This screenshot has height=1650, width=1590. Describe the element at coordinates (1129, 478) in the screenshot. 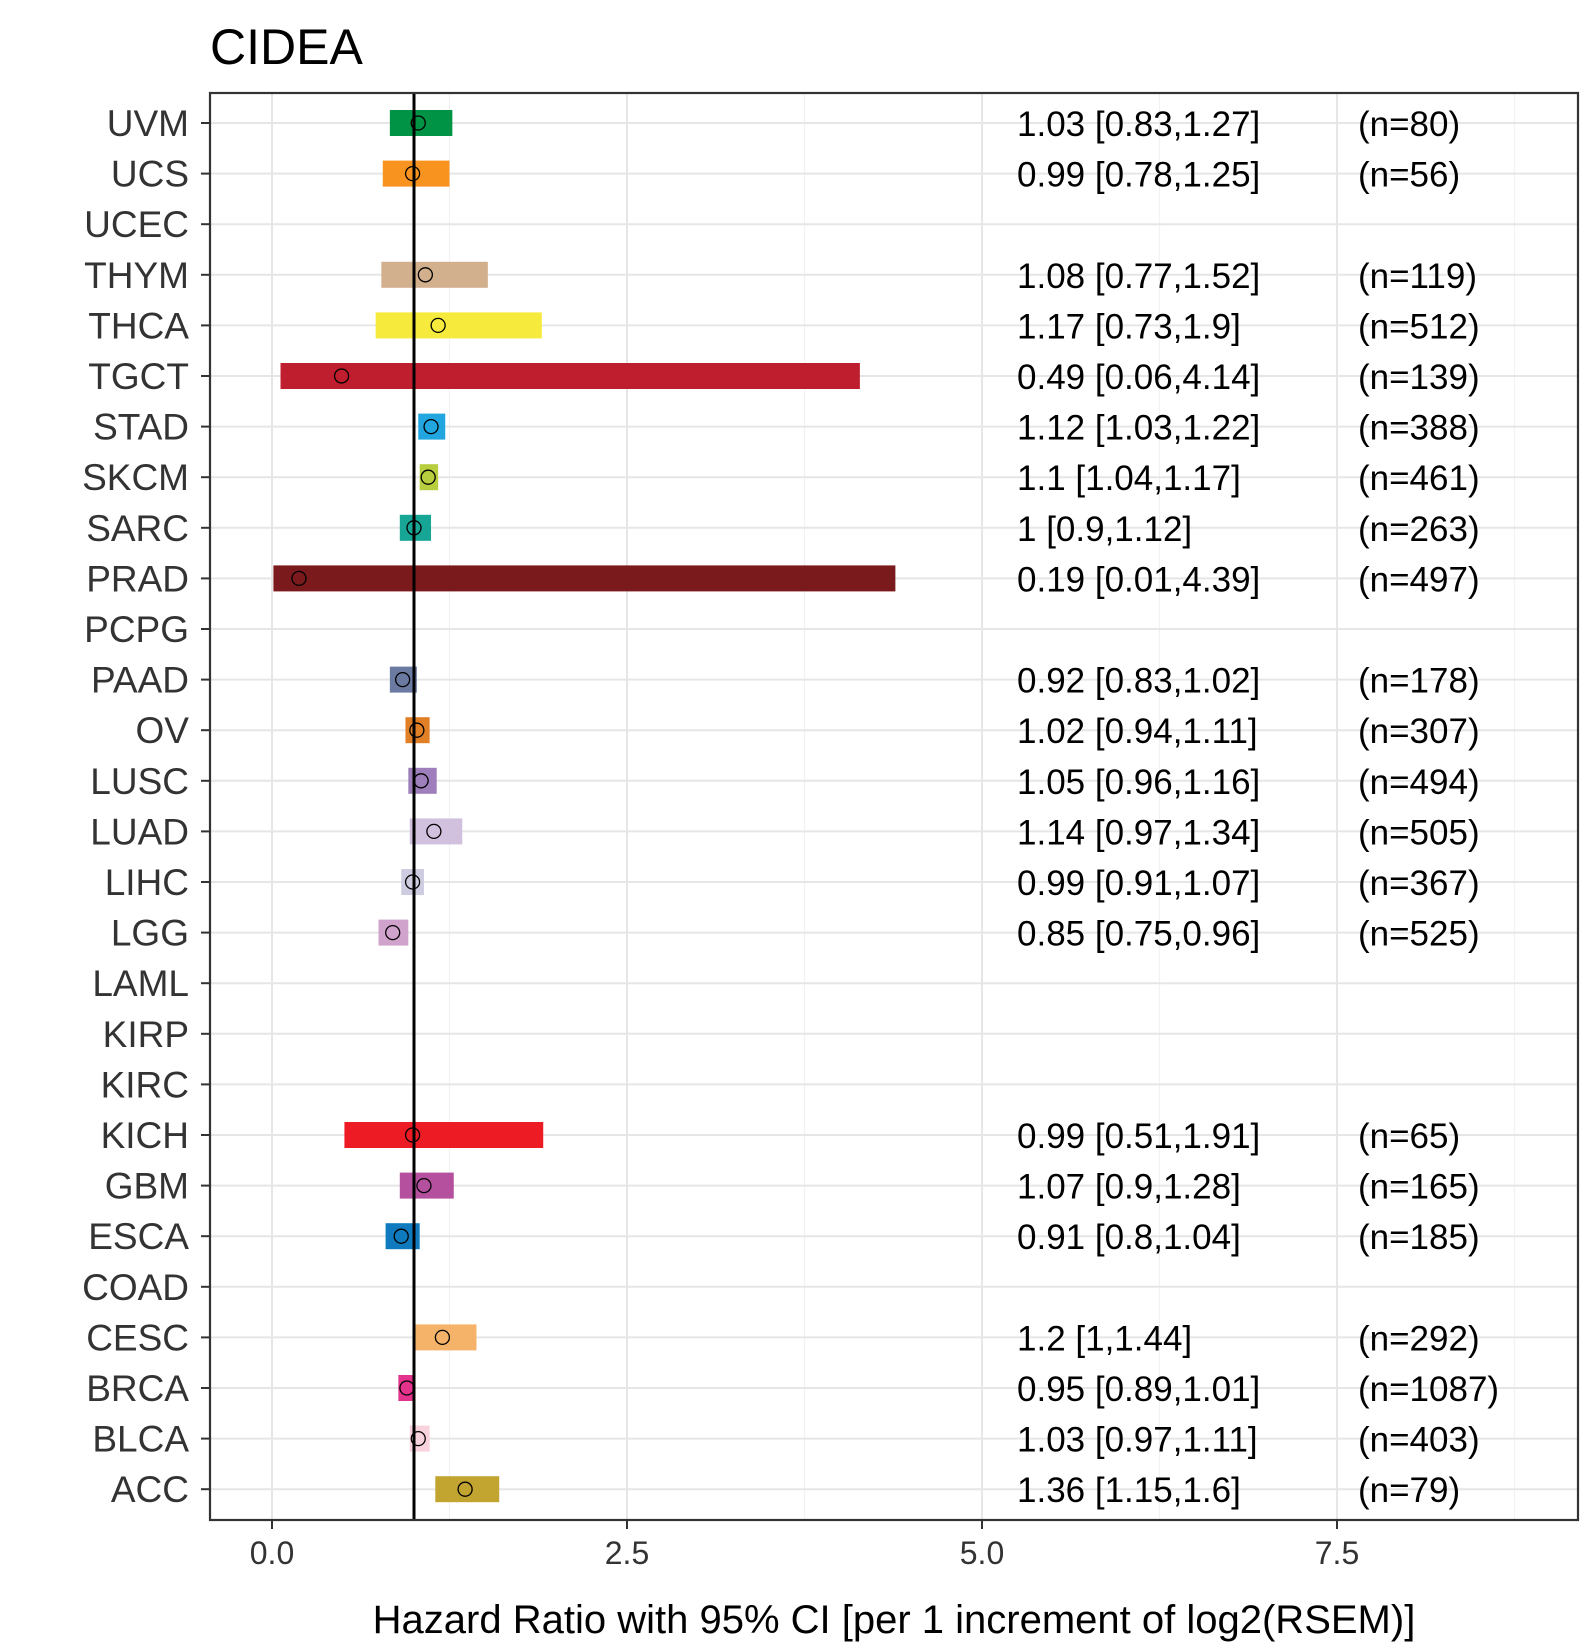

I see `hr-ci-label: 1.1 [1.04,1.17]` at that location.